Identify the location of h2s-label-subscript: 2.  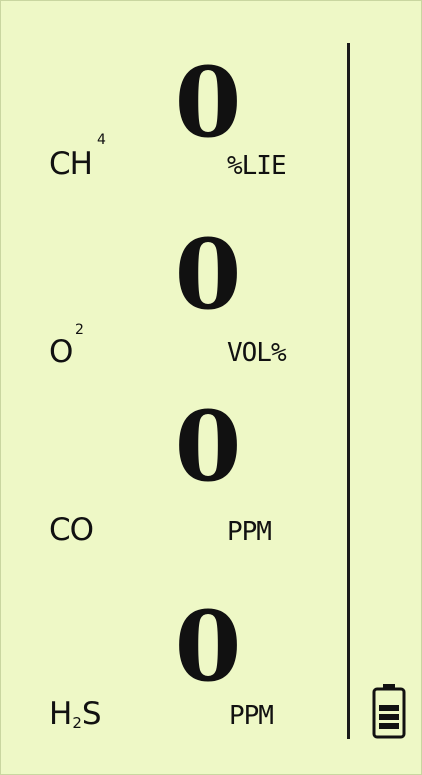
(76, 723).